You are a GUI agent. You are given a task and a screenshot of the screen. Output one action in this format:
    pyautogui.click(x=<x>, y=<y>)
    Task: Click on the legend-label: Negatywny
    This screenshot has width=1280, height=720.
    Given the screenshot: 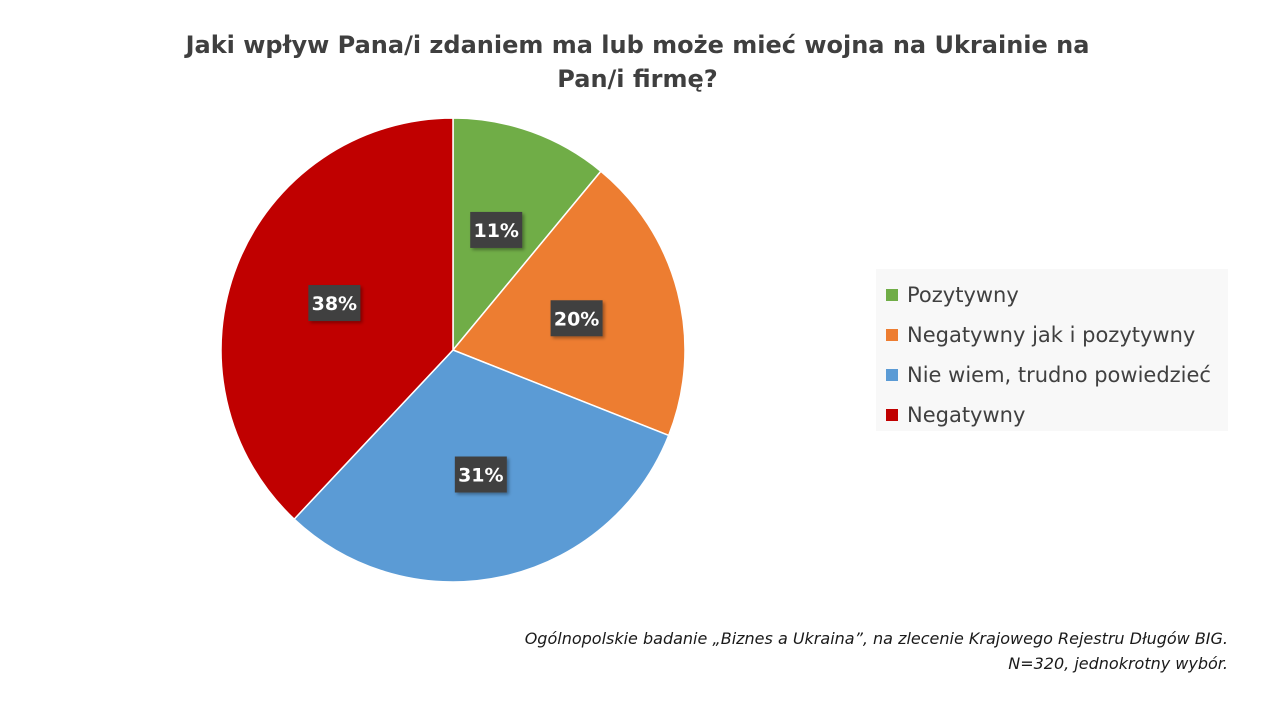 What is the action you would take?
    pyautogui.click(x=966, y=415)
    